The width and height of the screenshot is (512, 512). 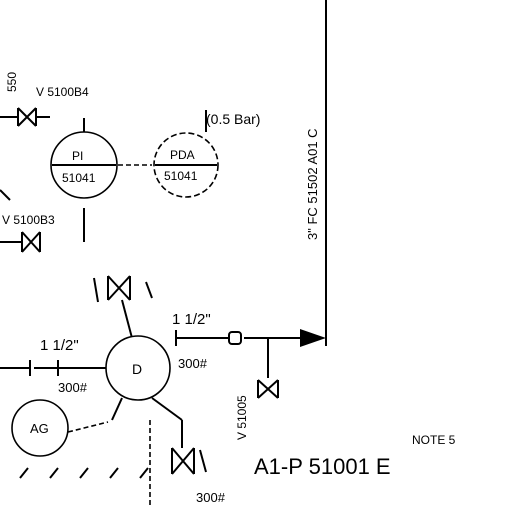 What do you see at coordinates (28, 220) in the screenshot?
I see `valve-mid-label: V 5100B3` at bounding box center [28, 220].